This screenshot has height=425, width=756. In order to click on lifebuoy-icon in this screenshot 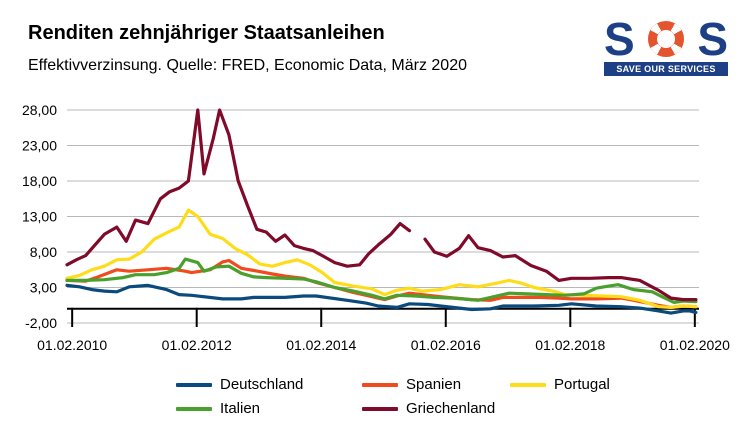, I will do `click(666, 39)`.